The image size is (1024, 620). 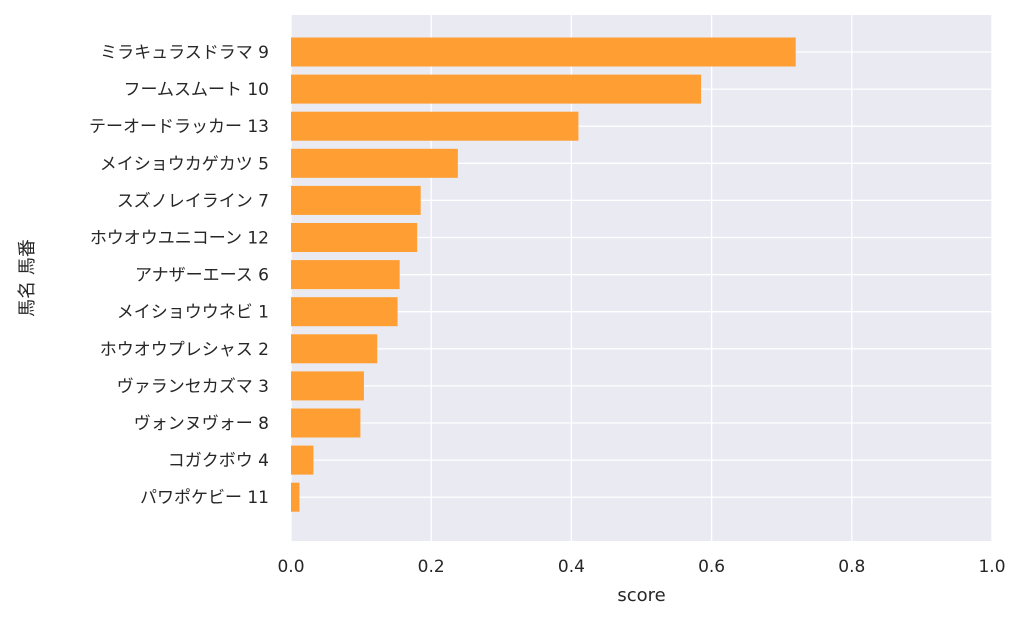 What do you see at coordinates (193, 387) in the screenshot?
I see `category-label: ヴァランセカズマ 3` at bounding box center [193, 387].